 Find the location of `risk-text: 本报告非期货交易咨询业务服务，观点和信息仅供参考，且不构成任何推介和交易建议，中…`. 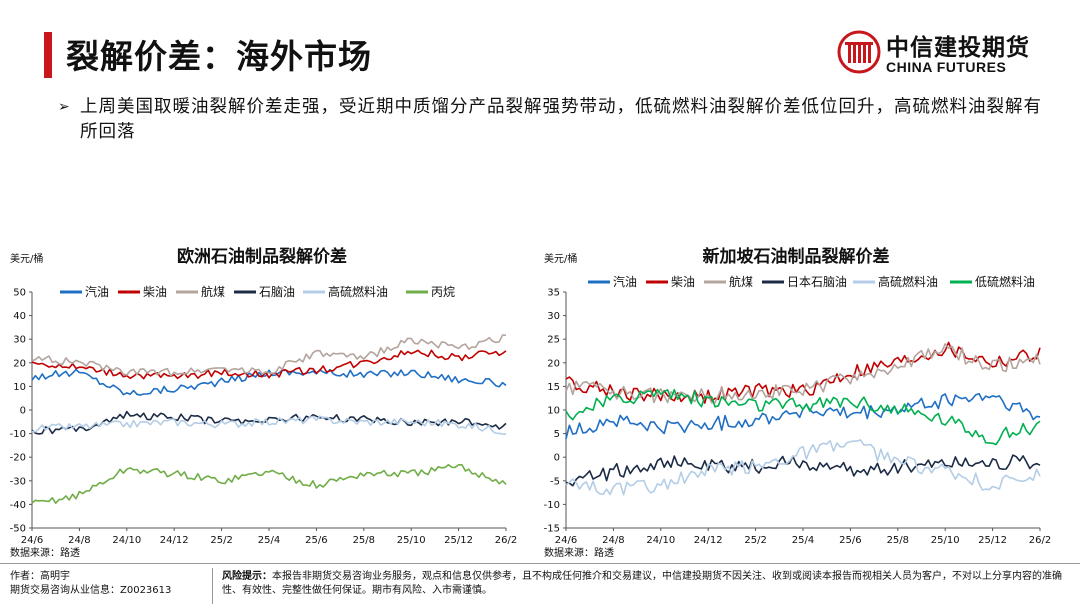

risk-text: 本报告非期货交易咨询业务服务，观点和信息仅供参考，且不构成任何推介和交易建议，中… is located at coordinates (642, 583).